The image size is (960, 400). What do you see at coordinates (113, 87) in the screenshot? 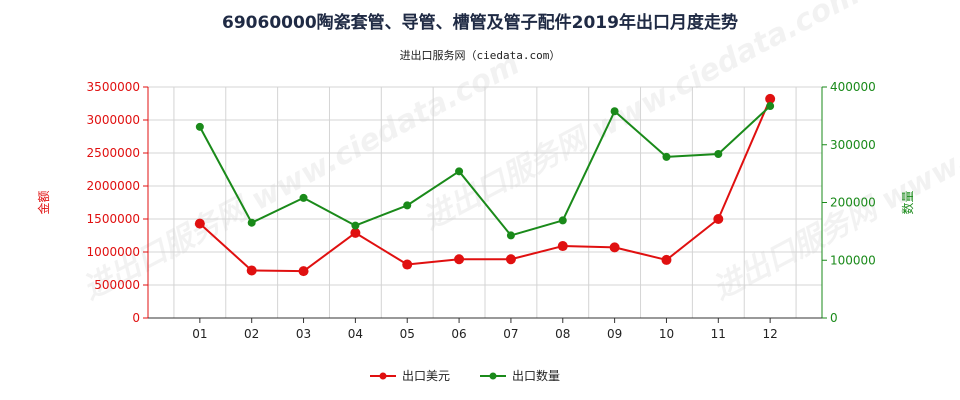
I see `left-tick-label: 3500000` at bounding box center [113, 87].